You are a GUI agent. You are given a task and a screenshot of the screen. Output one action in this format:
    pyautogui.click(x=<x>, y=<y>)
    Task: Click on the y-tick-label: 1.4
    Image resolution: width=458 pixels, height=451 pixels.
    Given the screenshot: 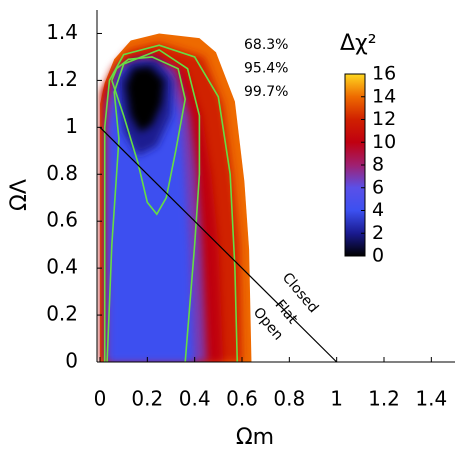 What is the action you would take?
    pyautogui.click(x=62, y=32)
    